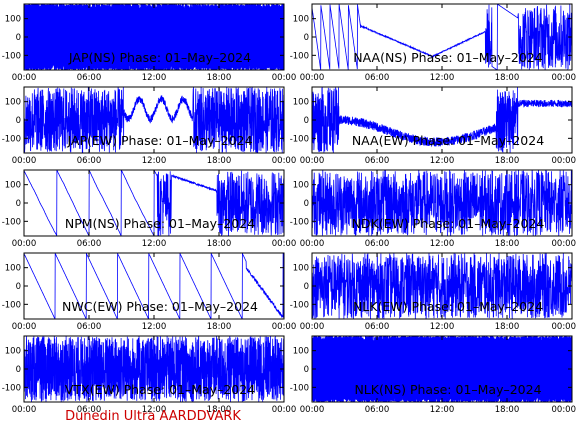  Describe the element at coordinates (447, 57) in the screenshot. I see `panel-title: NAA(NS) Phase: 01–May–2024` at that location.